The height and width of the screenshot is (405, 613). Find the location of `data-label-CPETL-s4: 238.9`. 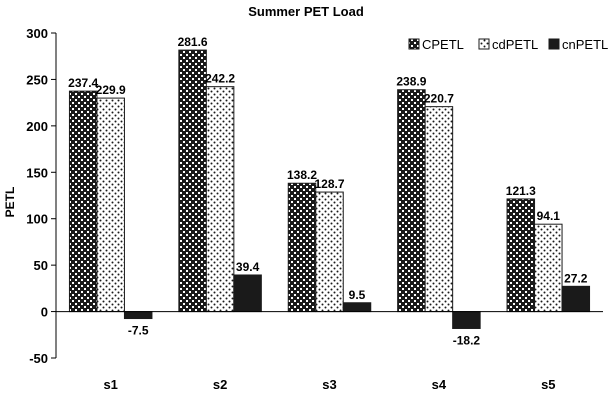

data-label-CPETL-s4: 238.9 is located at coordinates (411, 82).